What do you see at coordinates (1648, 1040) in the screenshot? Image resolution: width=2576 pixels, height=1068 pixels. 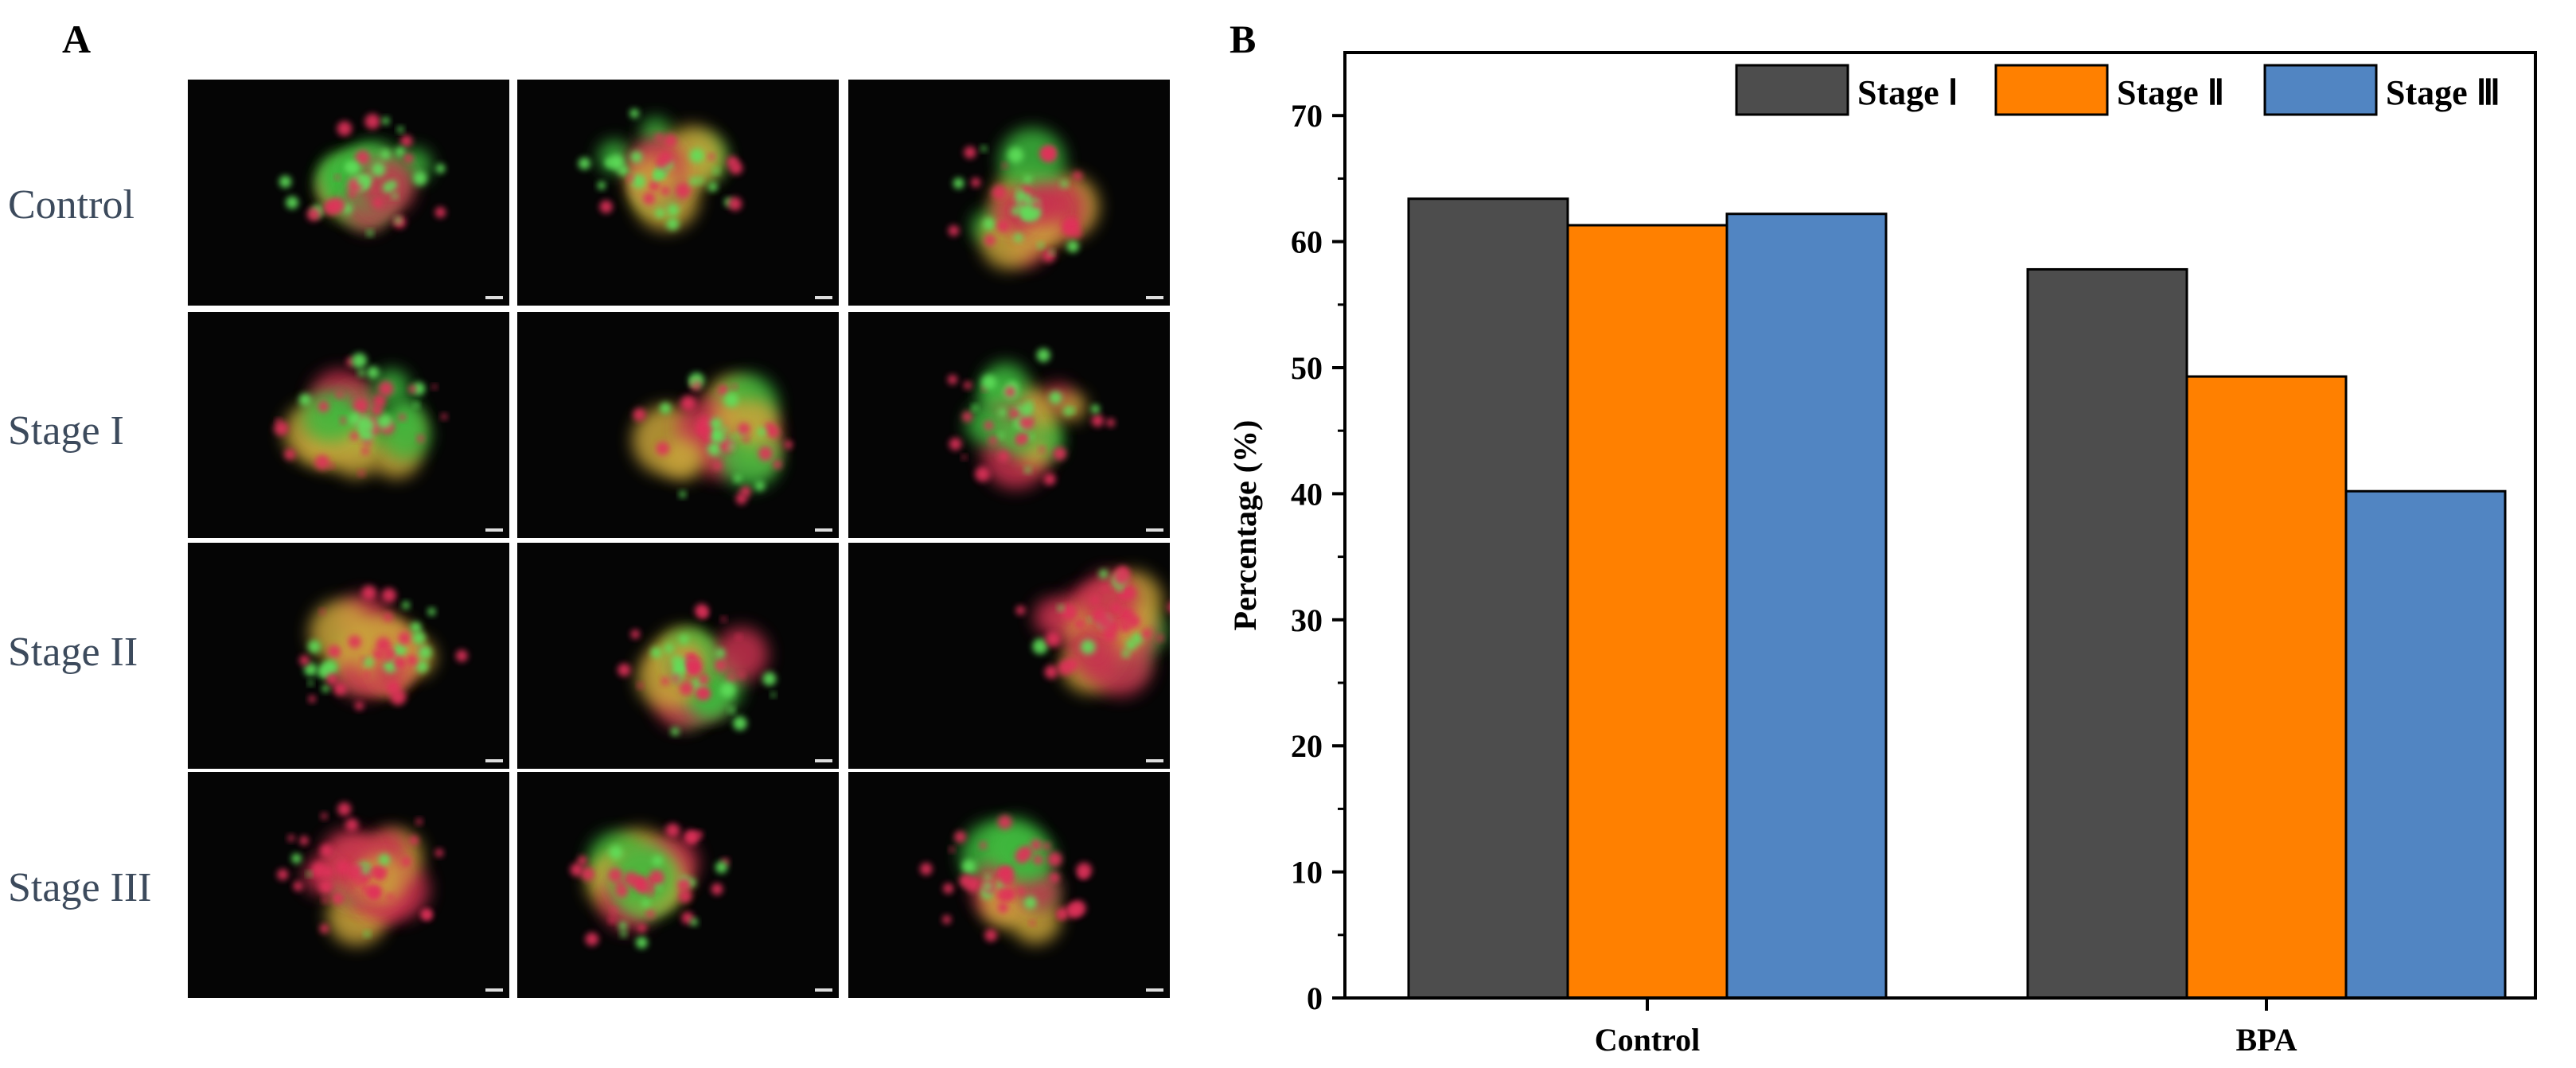 I see `x-tick-label-control: Control` at bounding box center [1648, 1040].